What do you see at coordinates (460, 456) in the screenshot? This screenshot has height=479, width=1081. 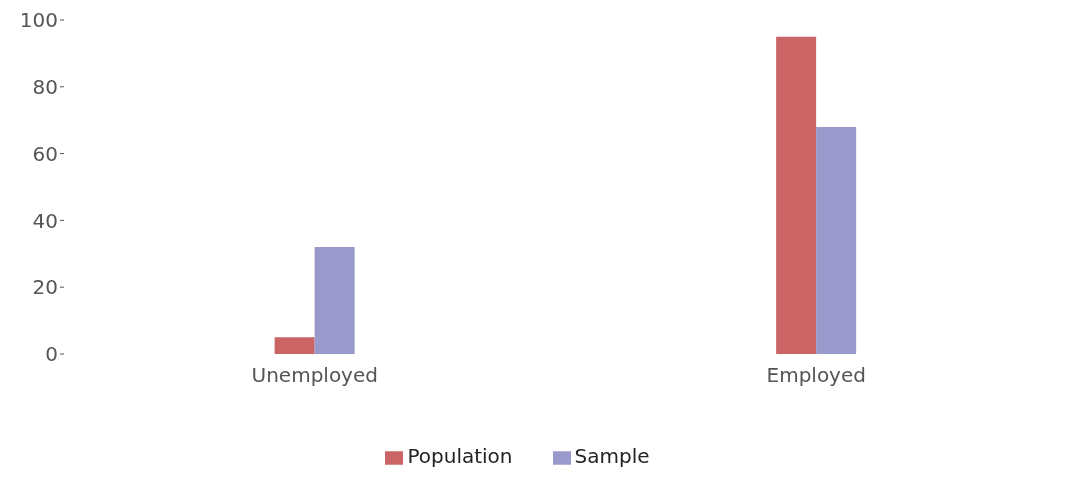 I see `legend-label: Population` at bounding box center [460, 456].